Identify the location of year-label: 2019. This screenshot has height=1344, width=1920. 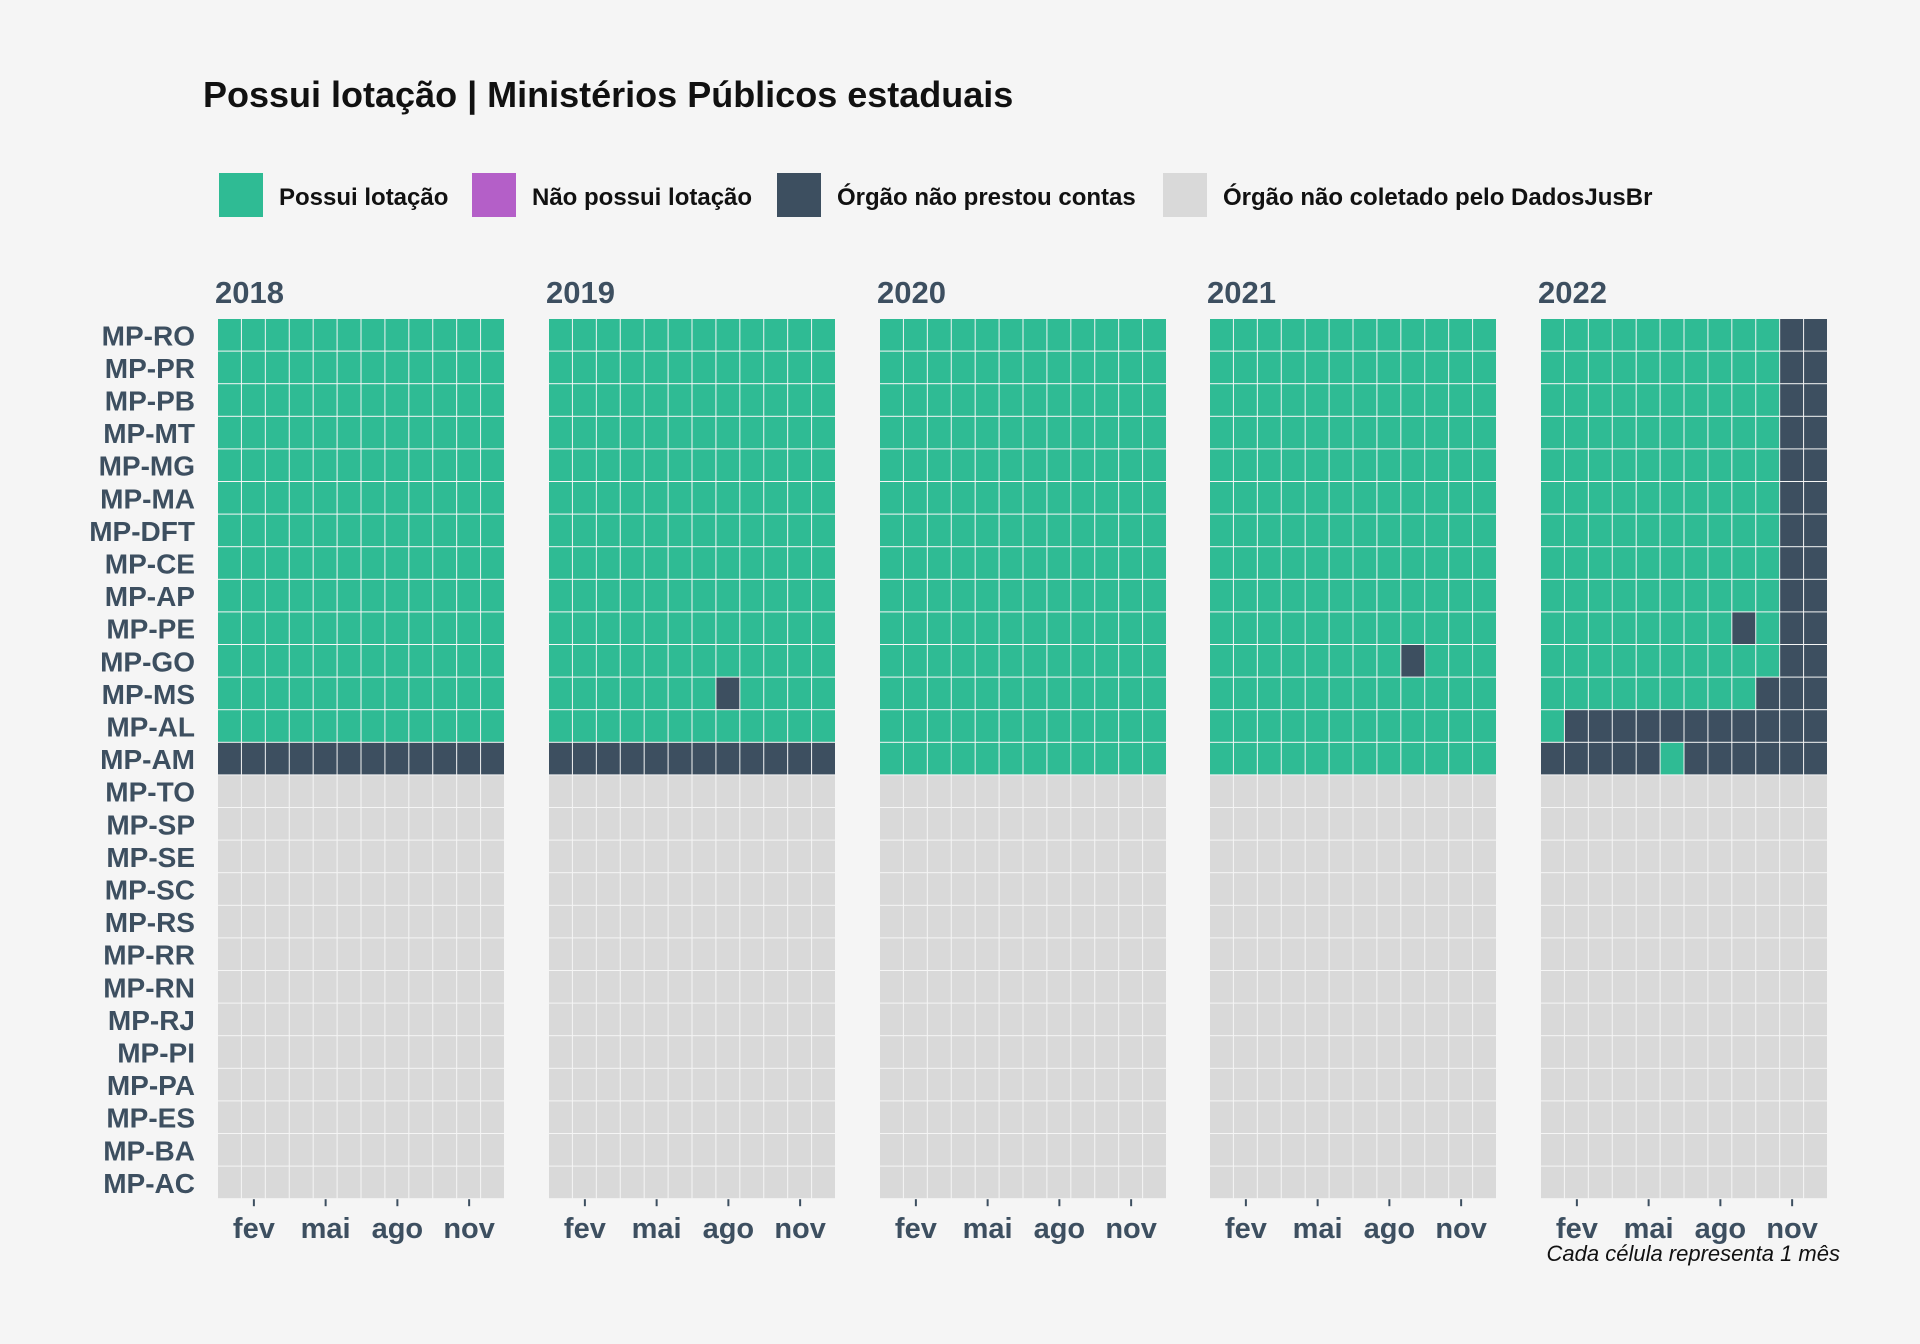
(580, 292).